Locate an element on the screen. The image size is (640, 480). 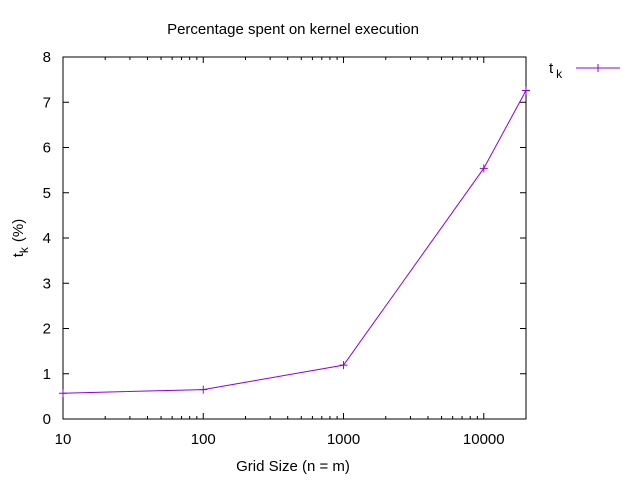
y-axis-title: tk (%) is located at coordinates (20, 238).